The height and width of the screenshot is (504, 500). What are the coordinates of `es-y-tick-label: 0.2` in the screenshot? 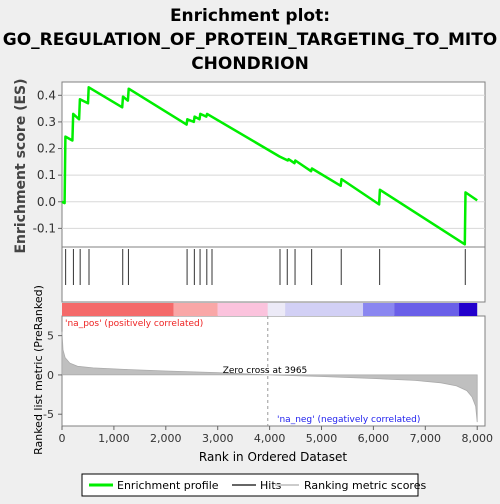 It's located at (46, 149).